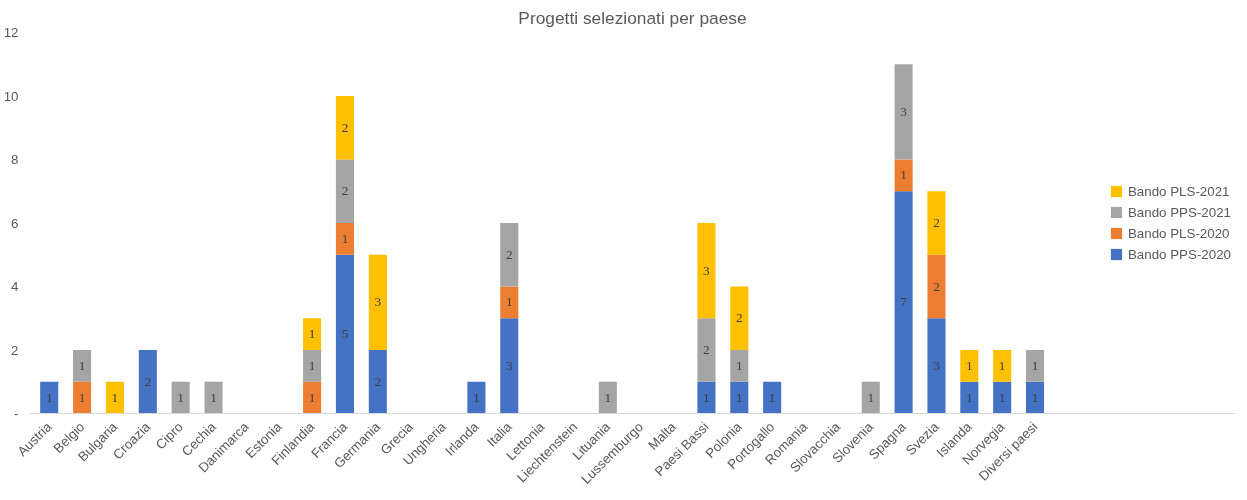  I want to click on y-tick-label: 8, so click(15, 159).